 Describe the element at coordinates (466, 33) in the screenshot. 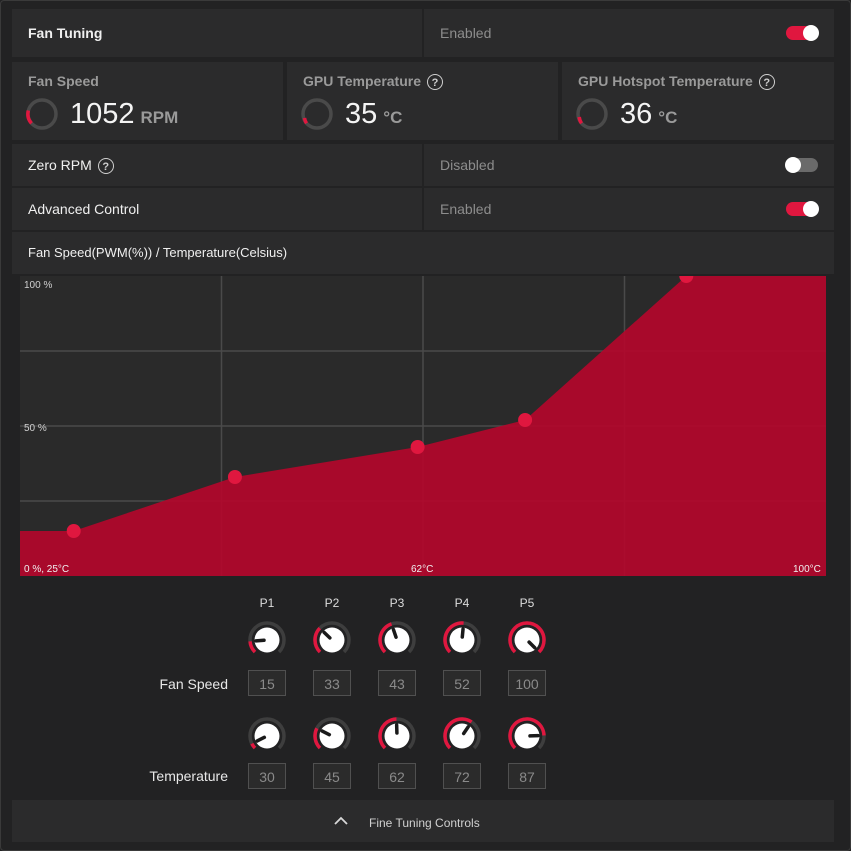

I see `fan-tuning-status: Enabled` at that location.